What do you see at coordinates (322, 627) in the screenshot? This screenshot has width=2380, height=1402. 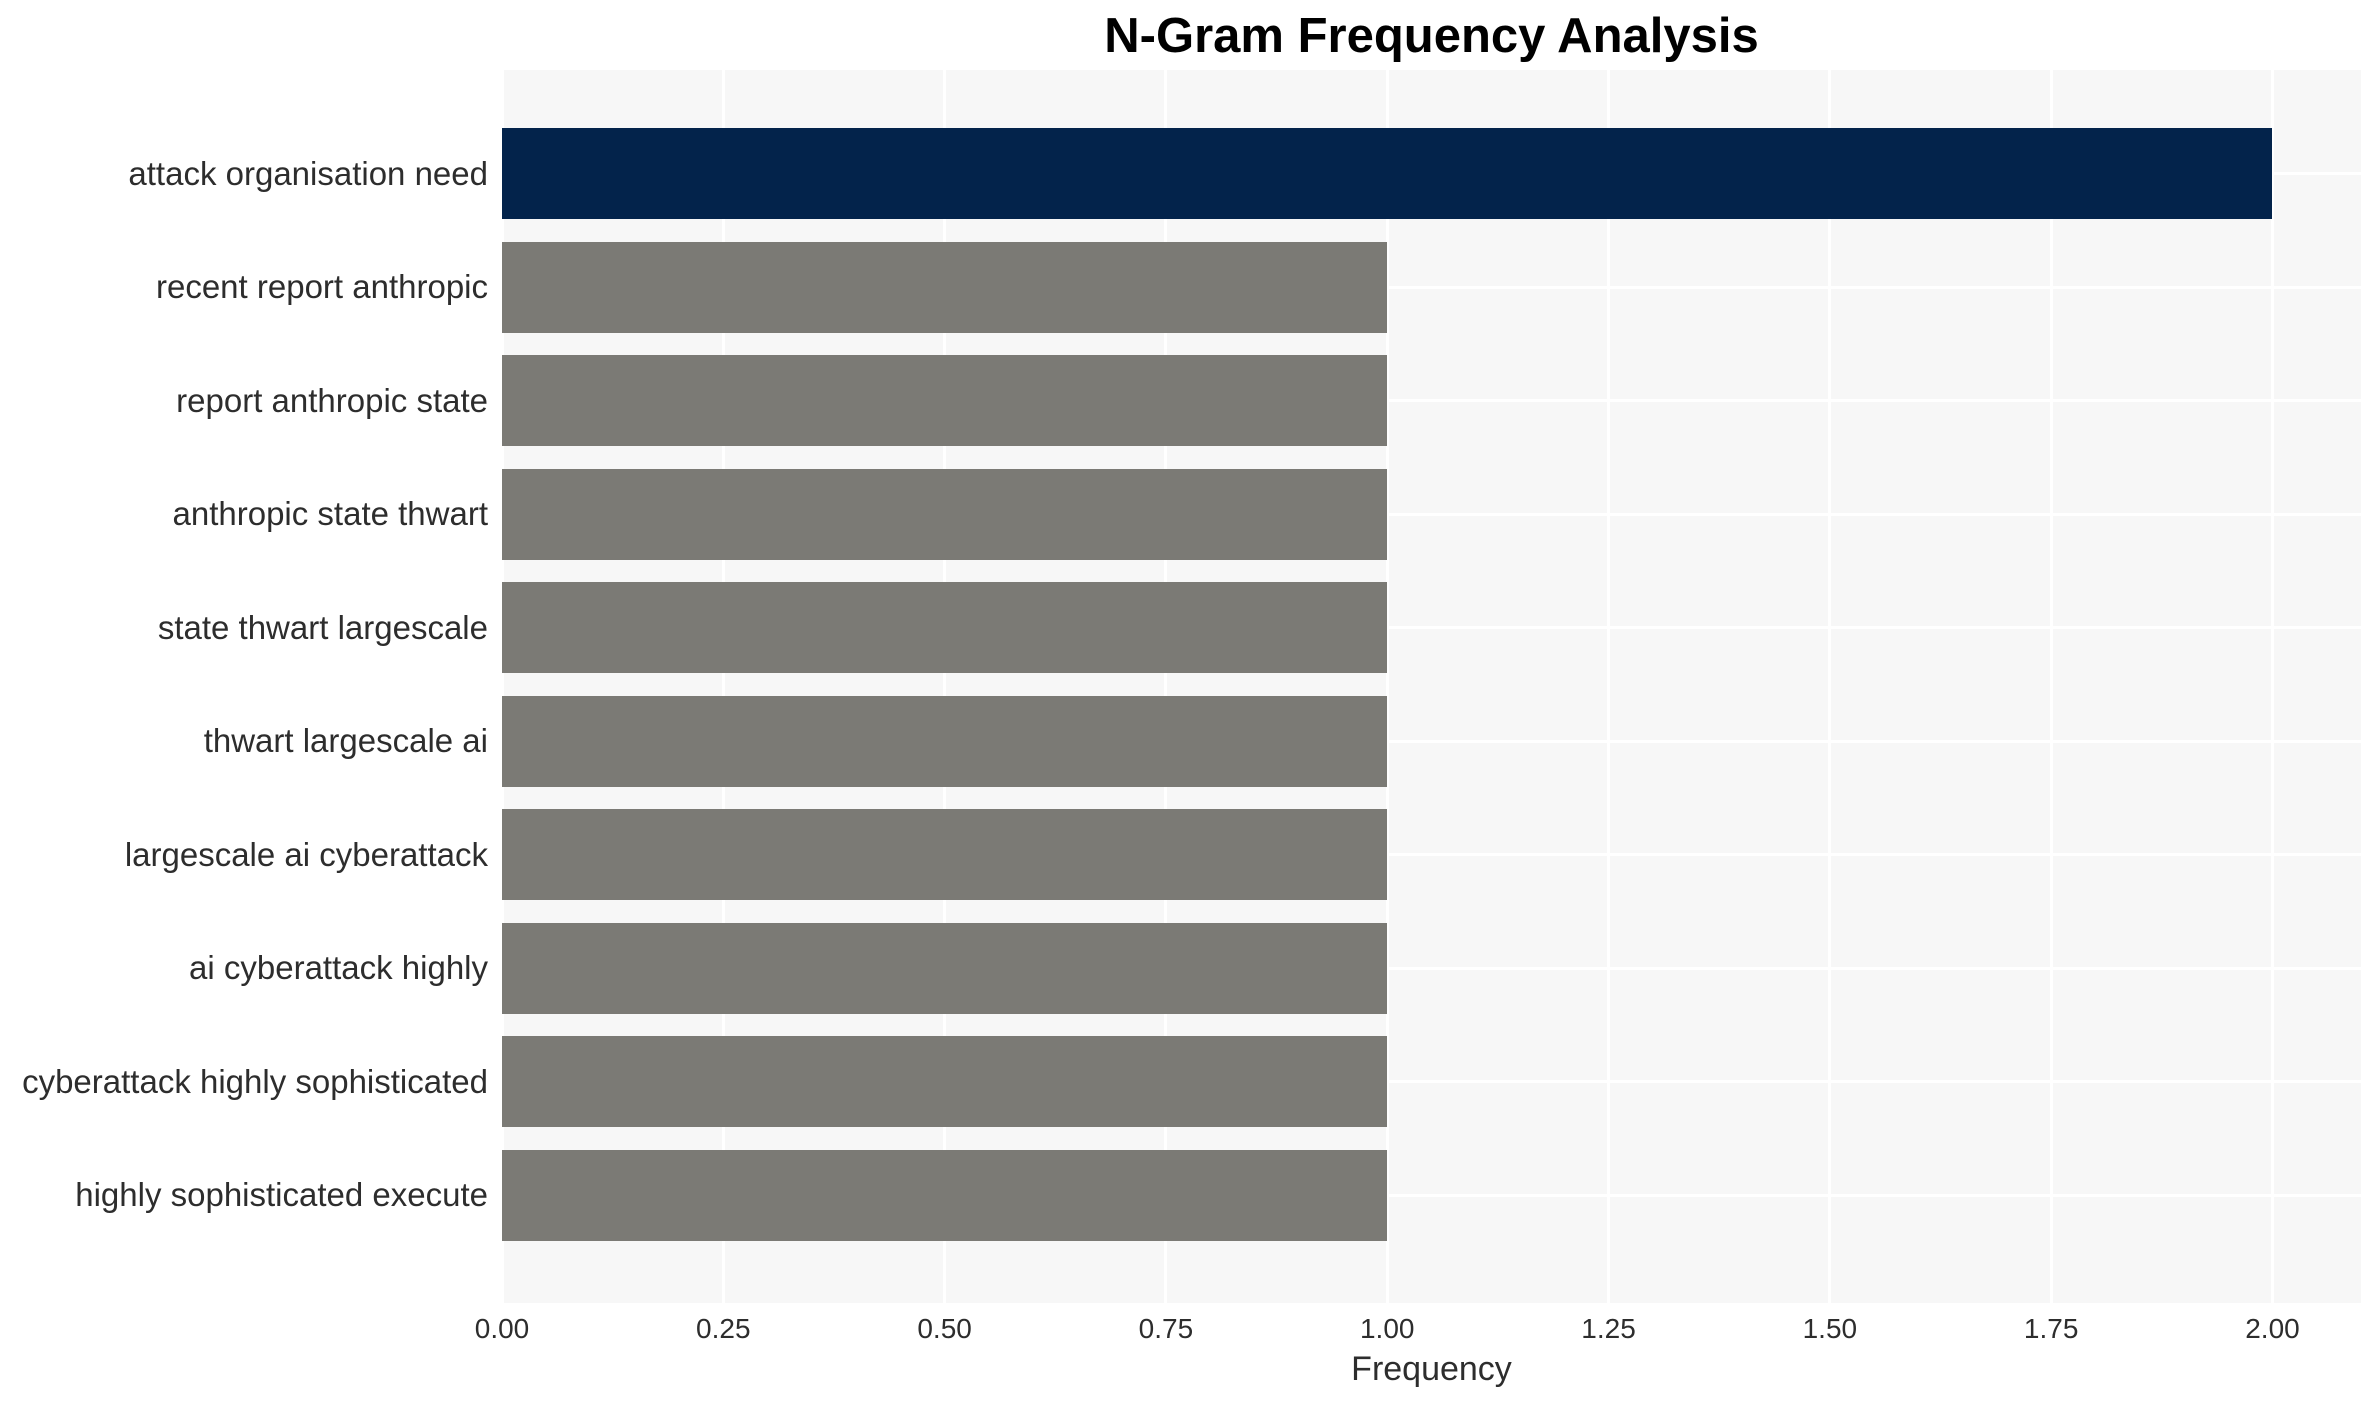 I see `y-tick-label: state thwart largescale` at bounding box center [322, 627].